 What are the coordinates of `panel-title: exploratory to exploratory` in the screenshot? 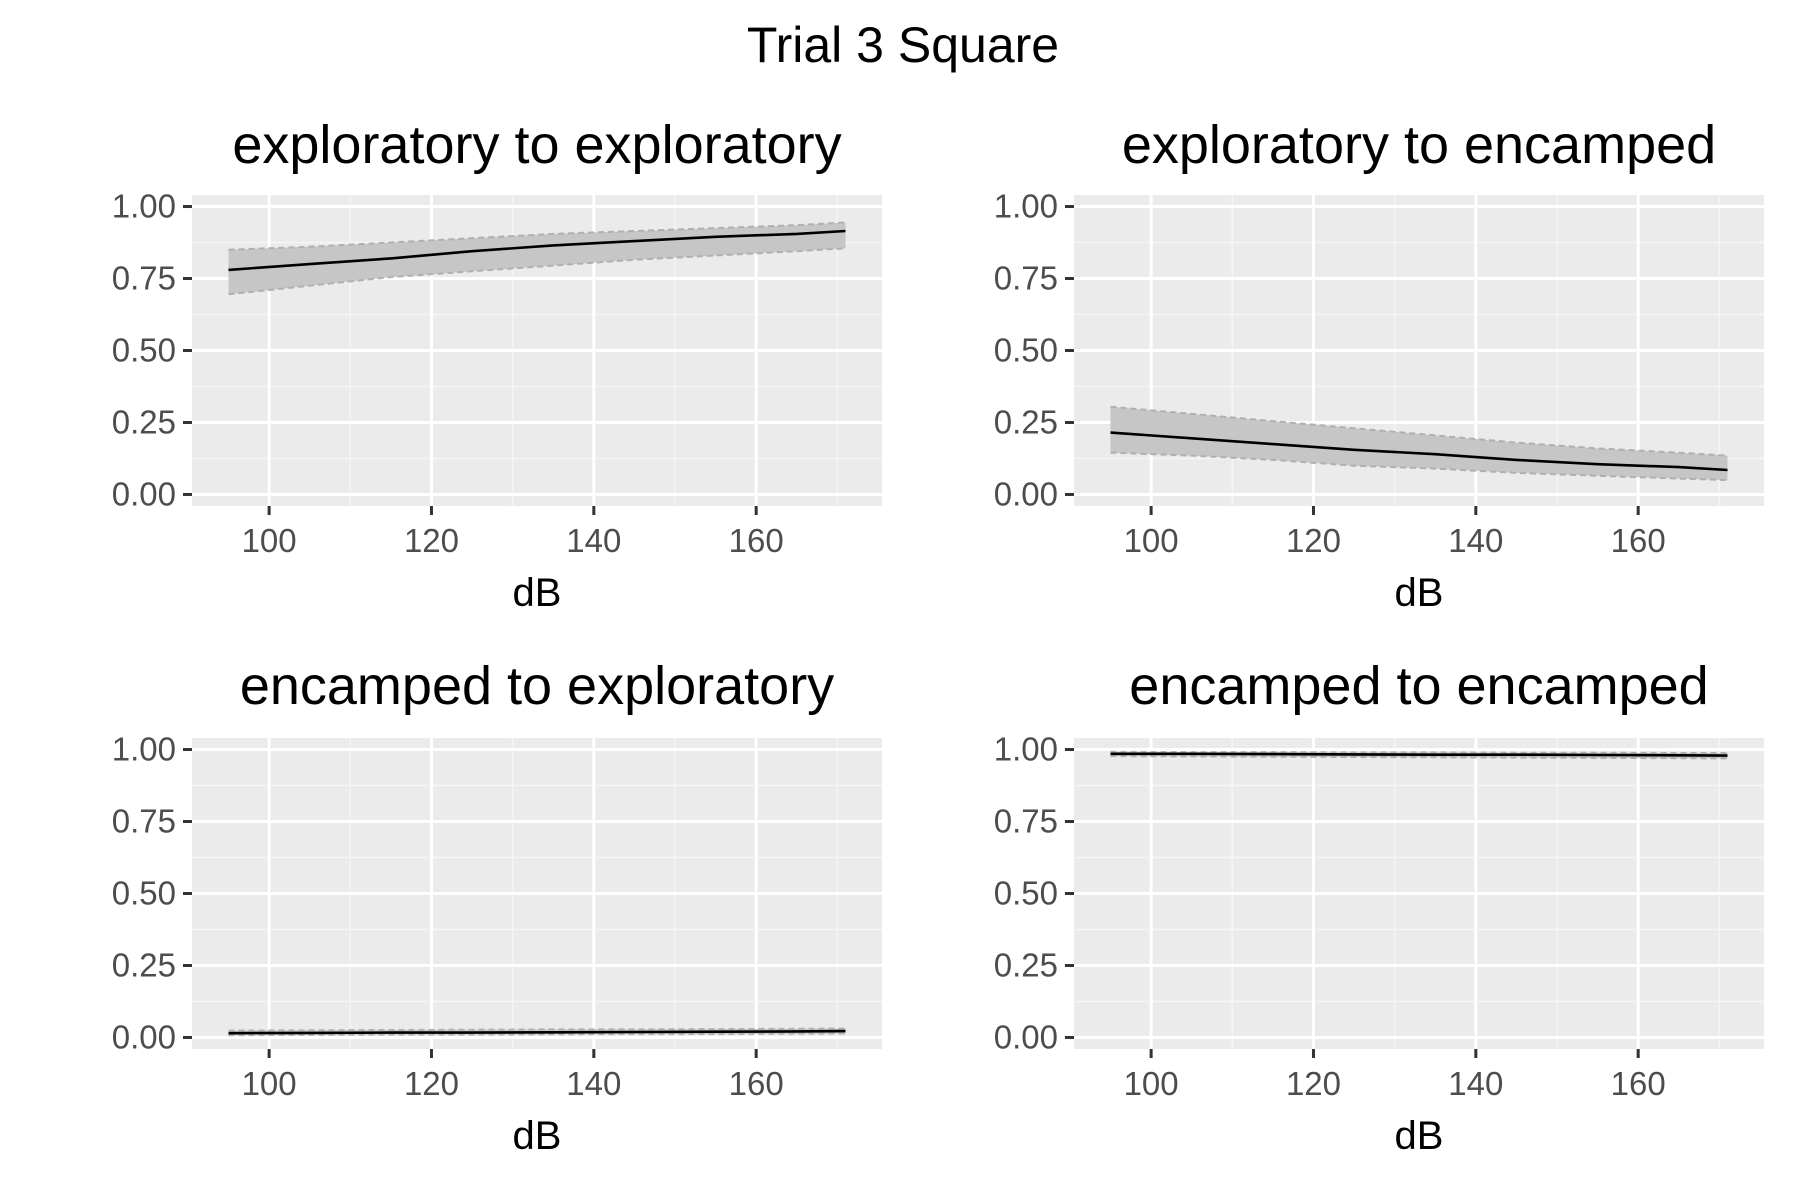 It's located at (536, 145).